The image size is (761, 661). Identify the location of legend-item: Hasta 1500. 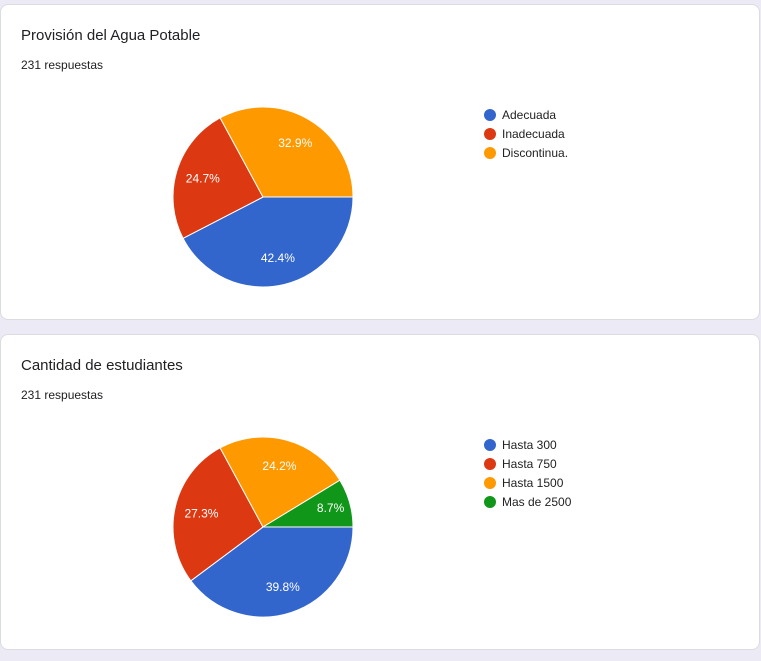
(527, 482).